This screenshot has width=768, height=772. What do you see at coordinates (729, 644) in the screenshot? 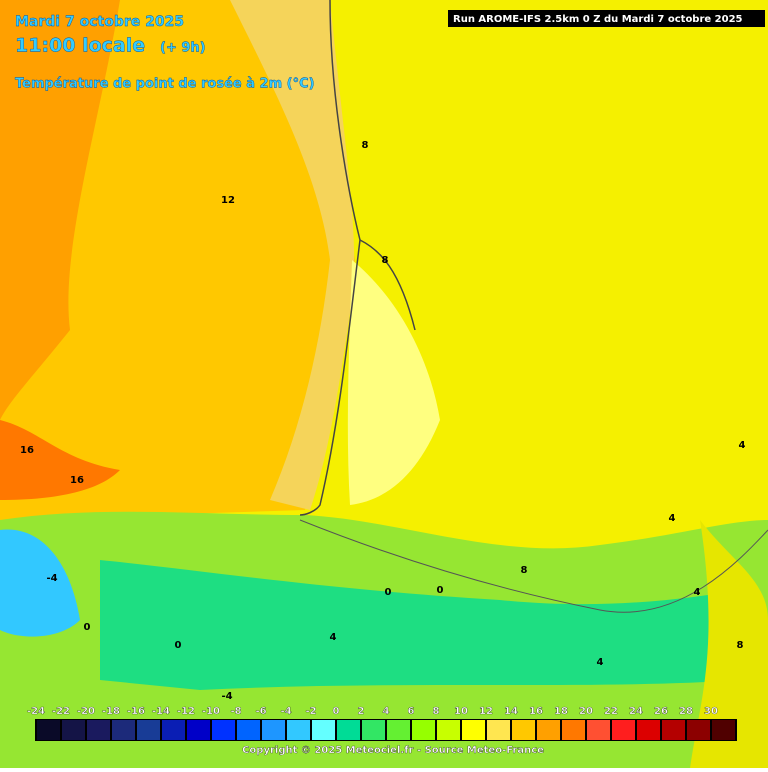
I see `east-field` at bounding box center [729, 644].